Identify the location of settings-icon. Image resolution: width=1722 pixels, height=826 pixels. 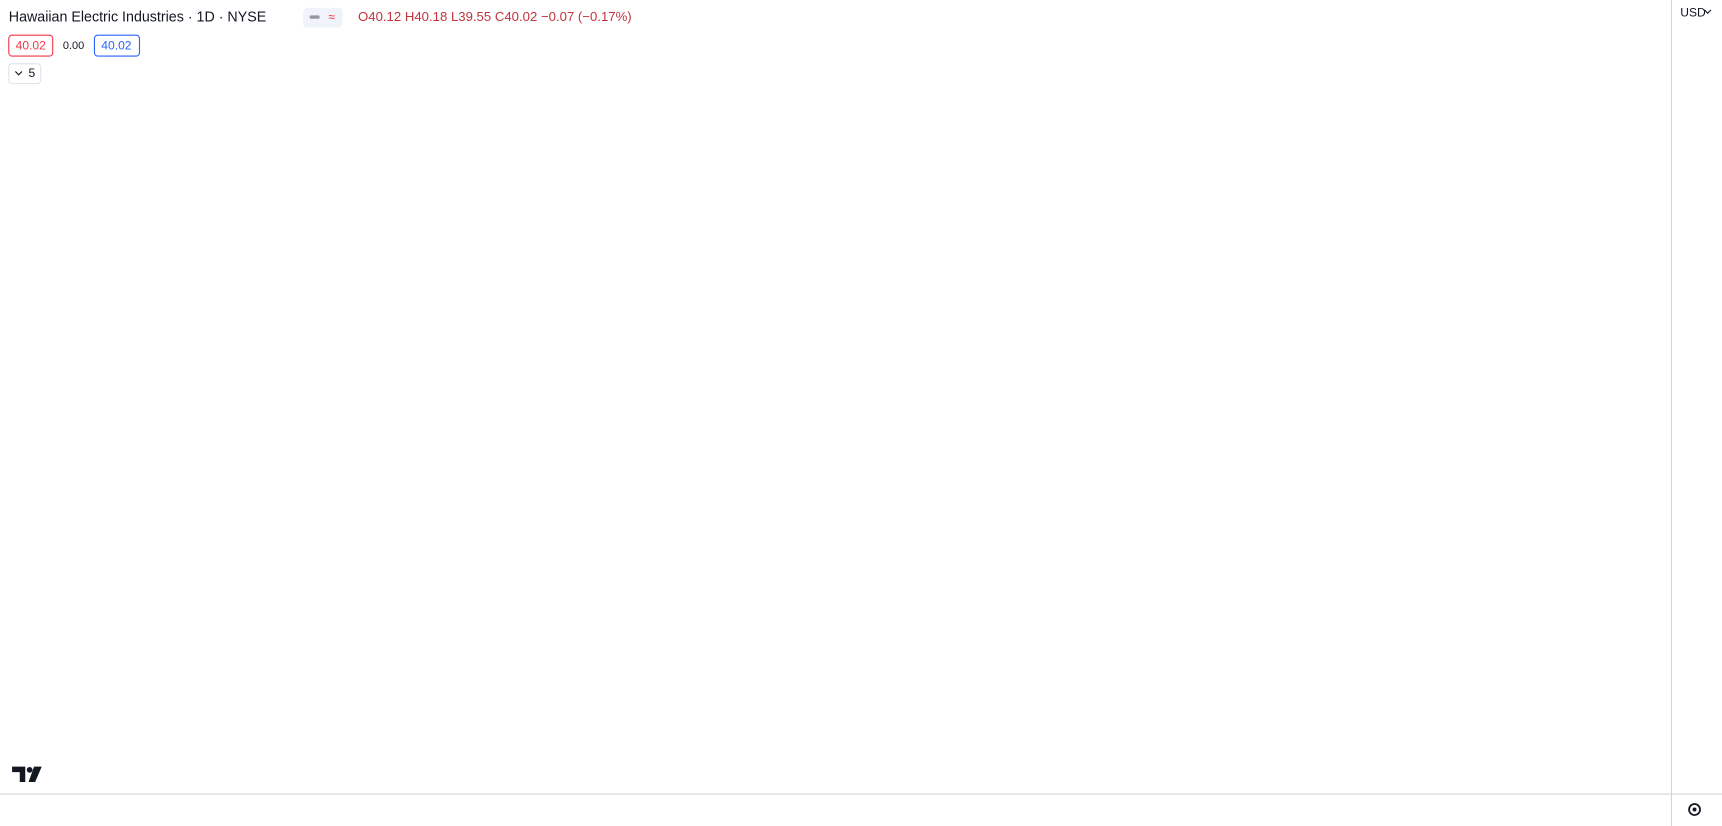
(1694, 809).